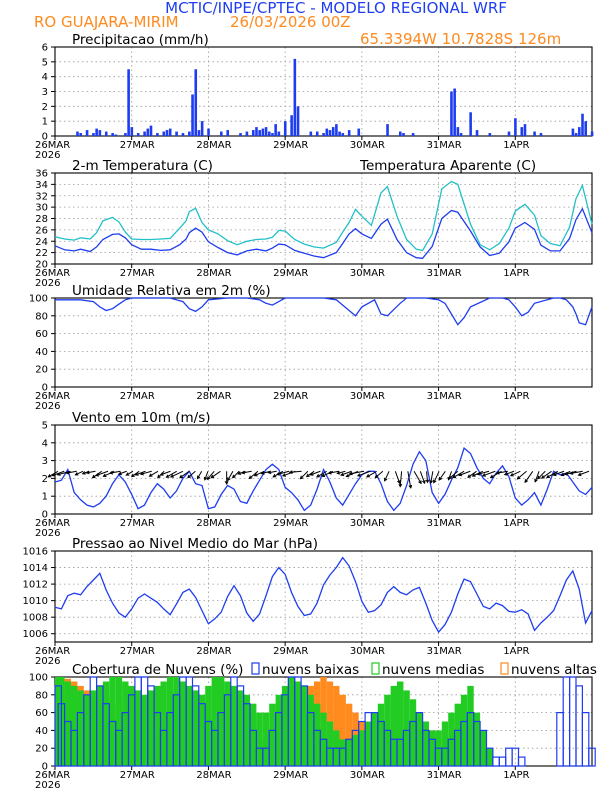 This screenshot has width=612, height=792. I want to click on panel-title: Cobertura de Nuvens (%), so click(157, 670).